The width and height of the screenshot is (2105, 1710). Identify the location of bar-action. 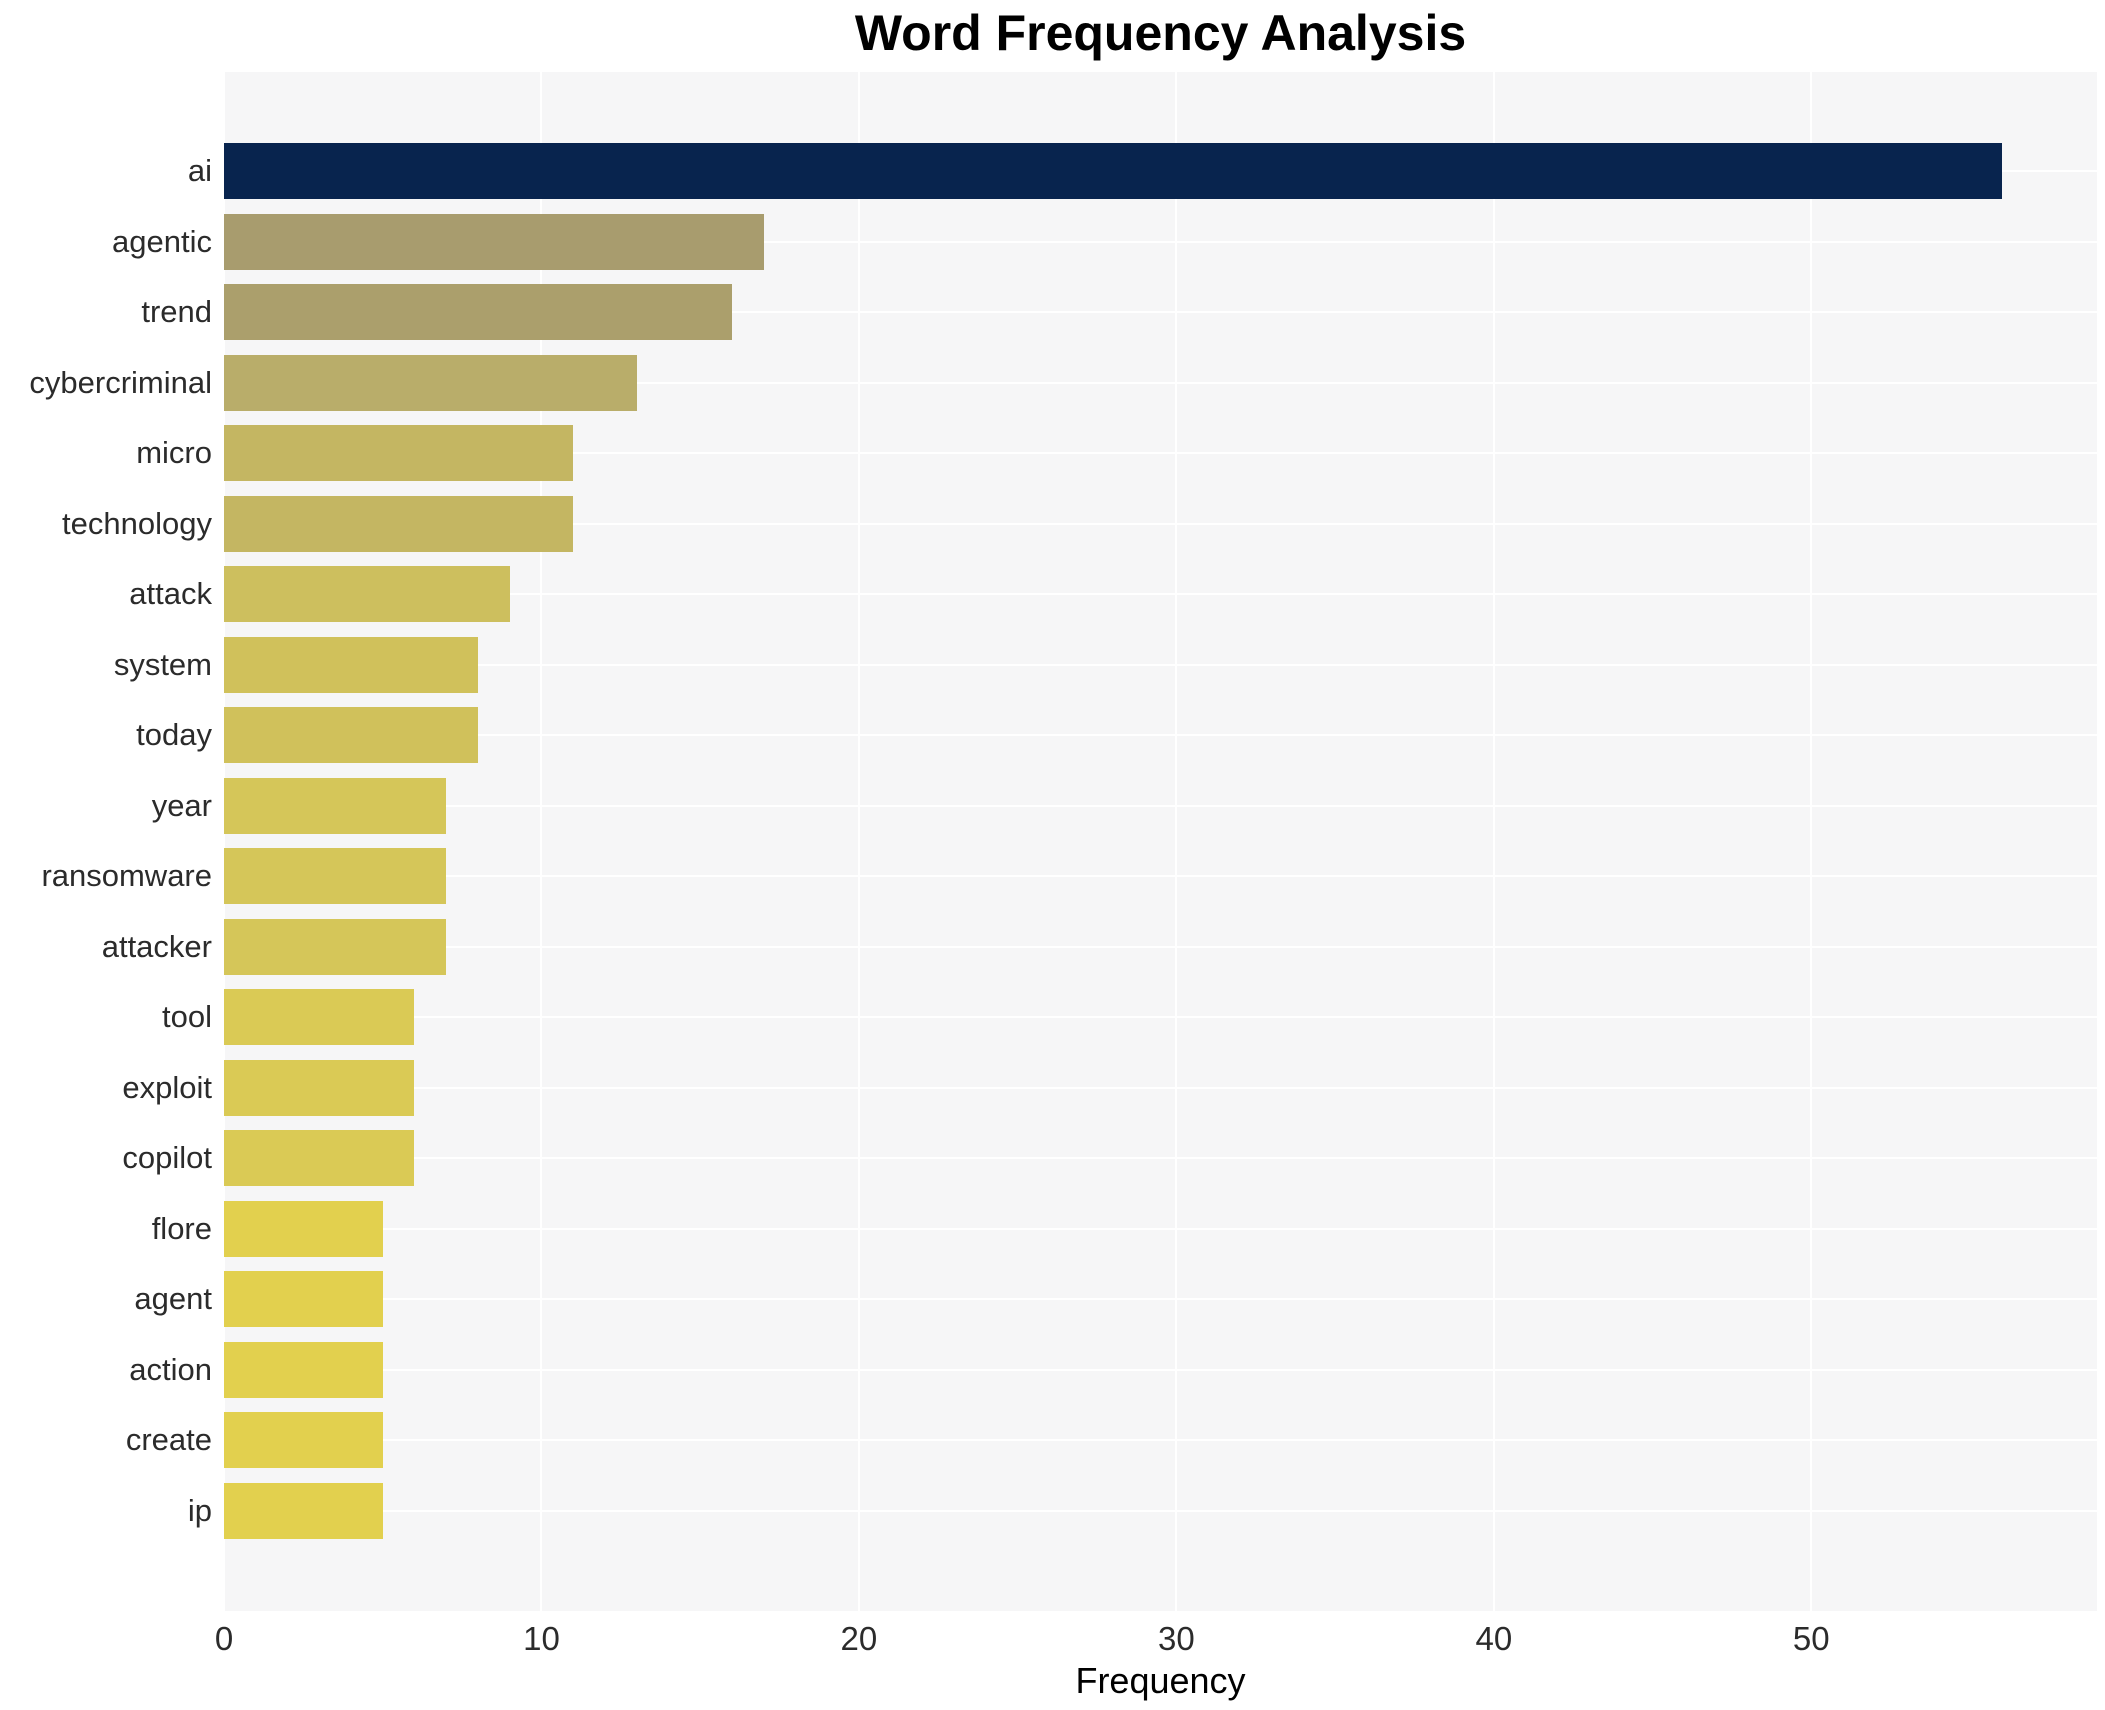
(303, 1369).